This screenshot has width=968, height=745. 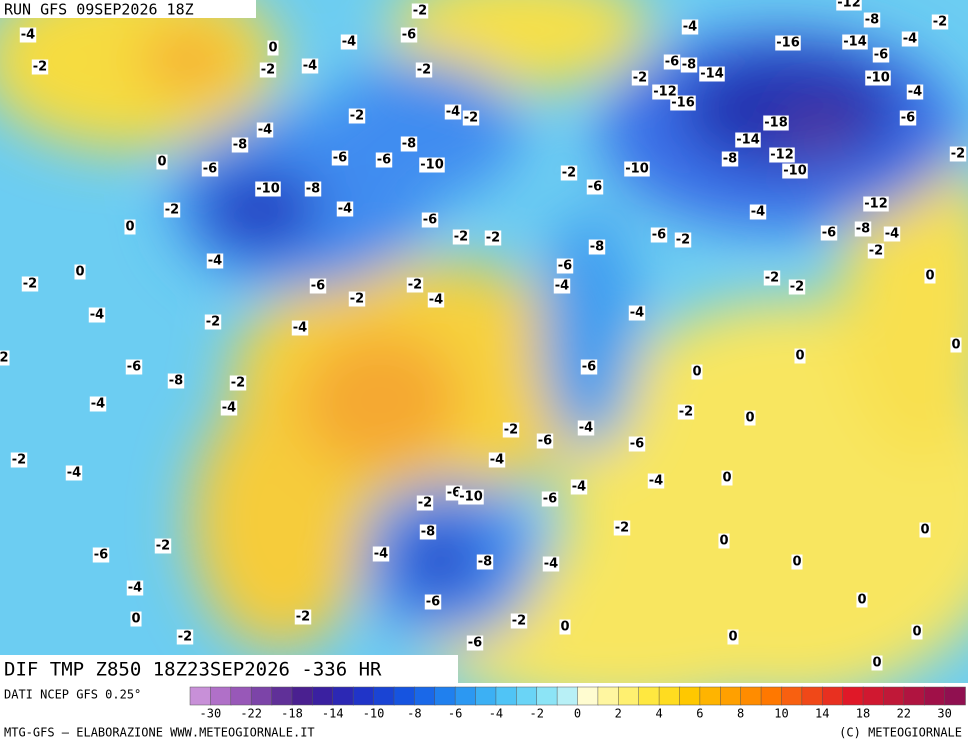 What do you see at coordinates (251, 714) in the screenshot?
I see `colorbar-tick-label: -22` at bounding box center [251, 714].